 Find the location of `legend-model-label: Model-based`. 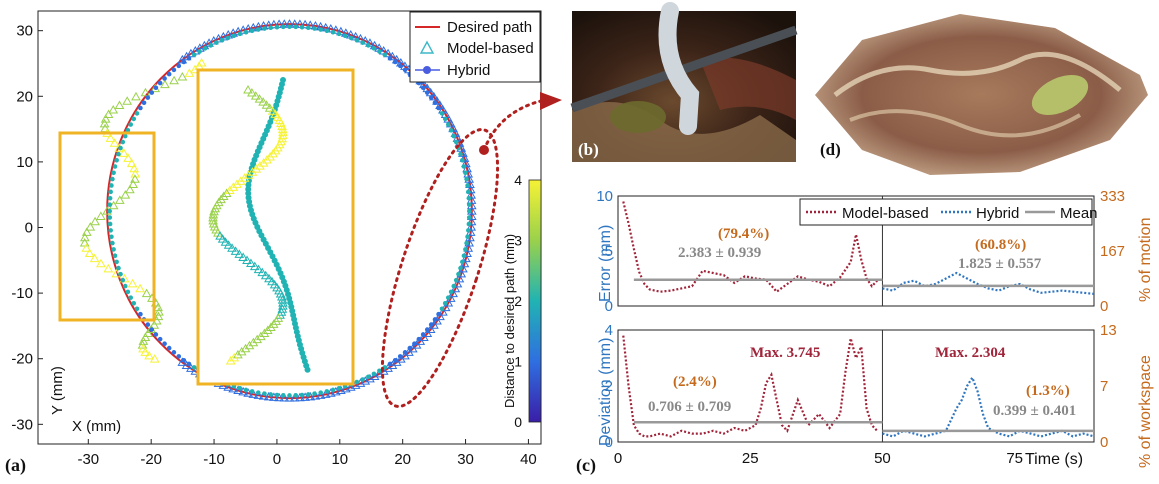

legend-model-label: Model-based is located at coordinates (490, 48).